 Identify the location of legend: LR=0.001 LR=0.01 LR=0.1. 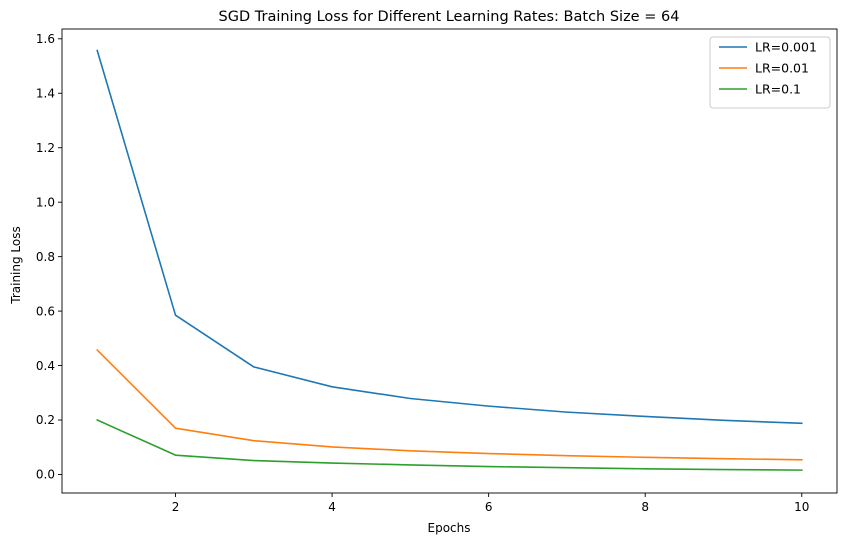
(770, 72).